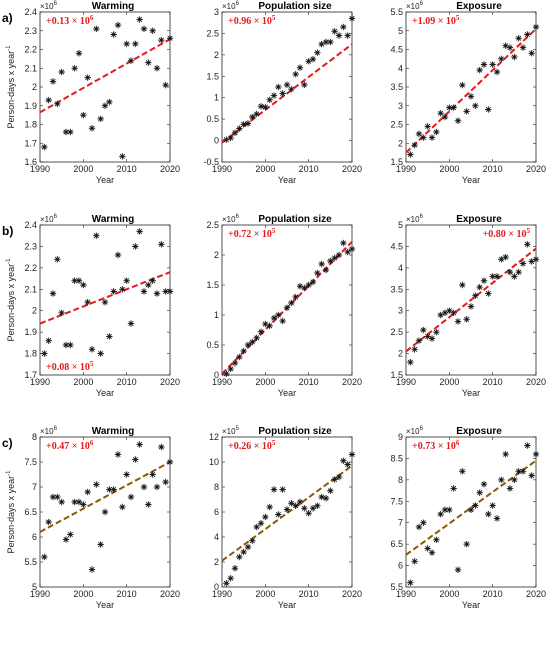  What do you see at coordinates (222, 169) in the screenshot?
I see `x-tick-label: 1990` at bounding box center [222, 169].